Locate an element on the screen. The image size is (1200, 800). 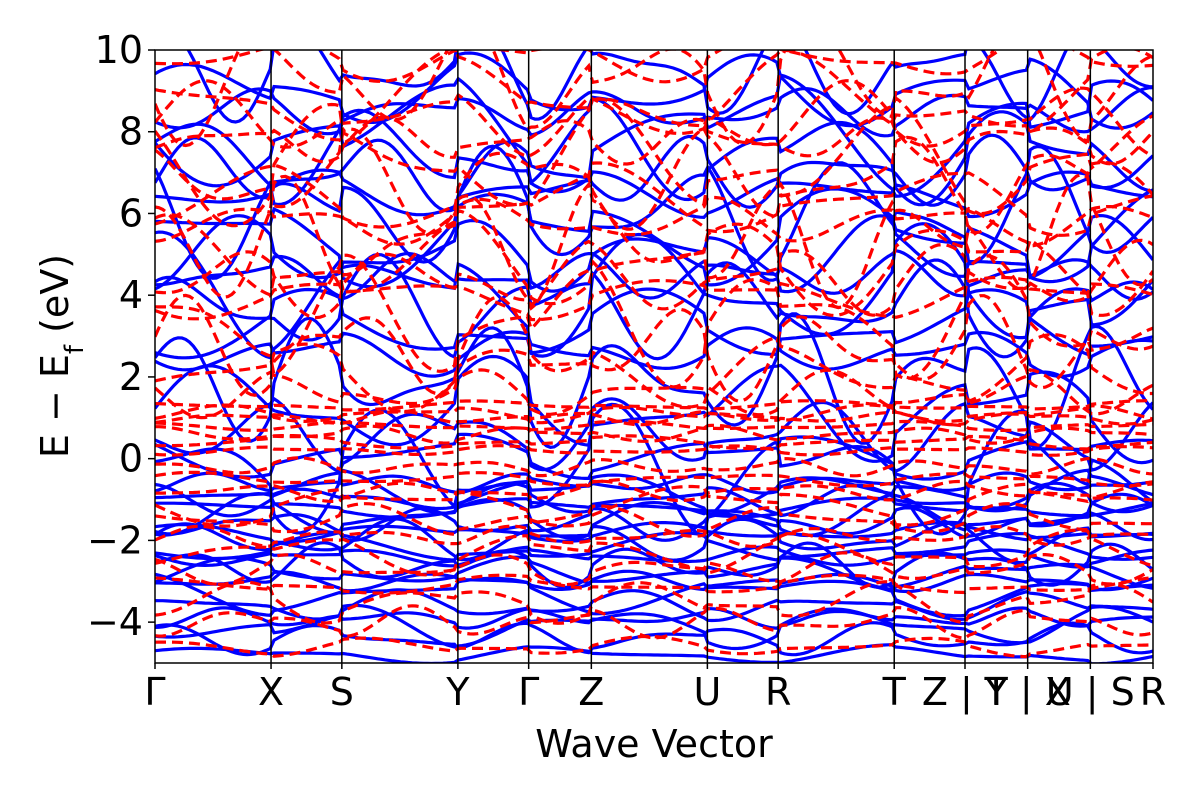
x-tick-label: Z is located at coordinates (591, 692).